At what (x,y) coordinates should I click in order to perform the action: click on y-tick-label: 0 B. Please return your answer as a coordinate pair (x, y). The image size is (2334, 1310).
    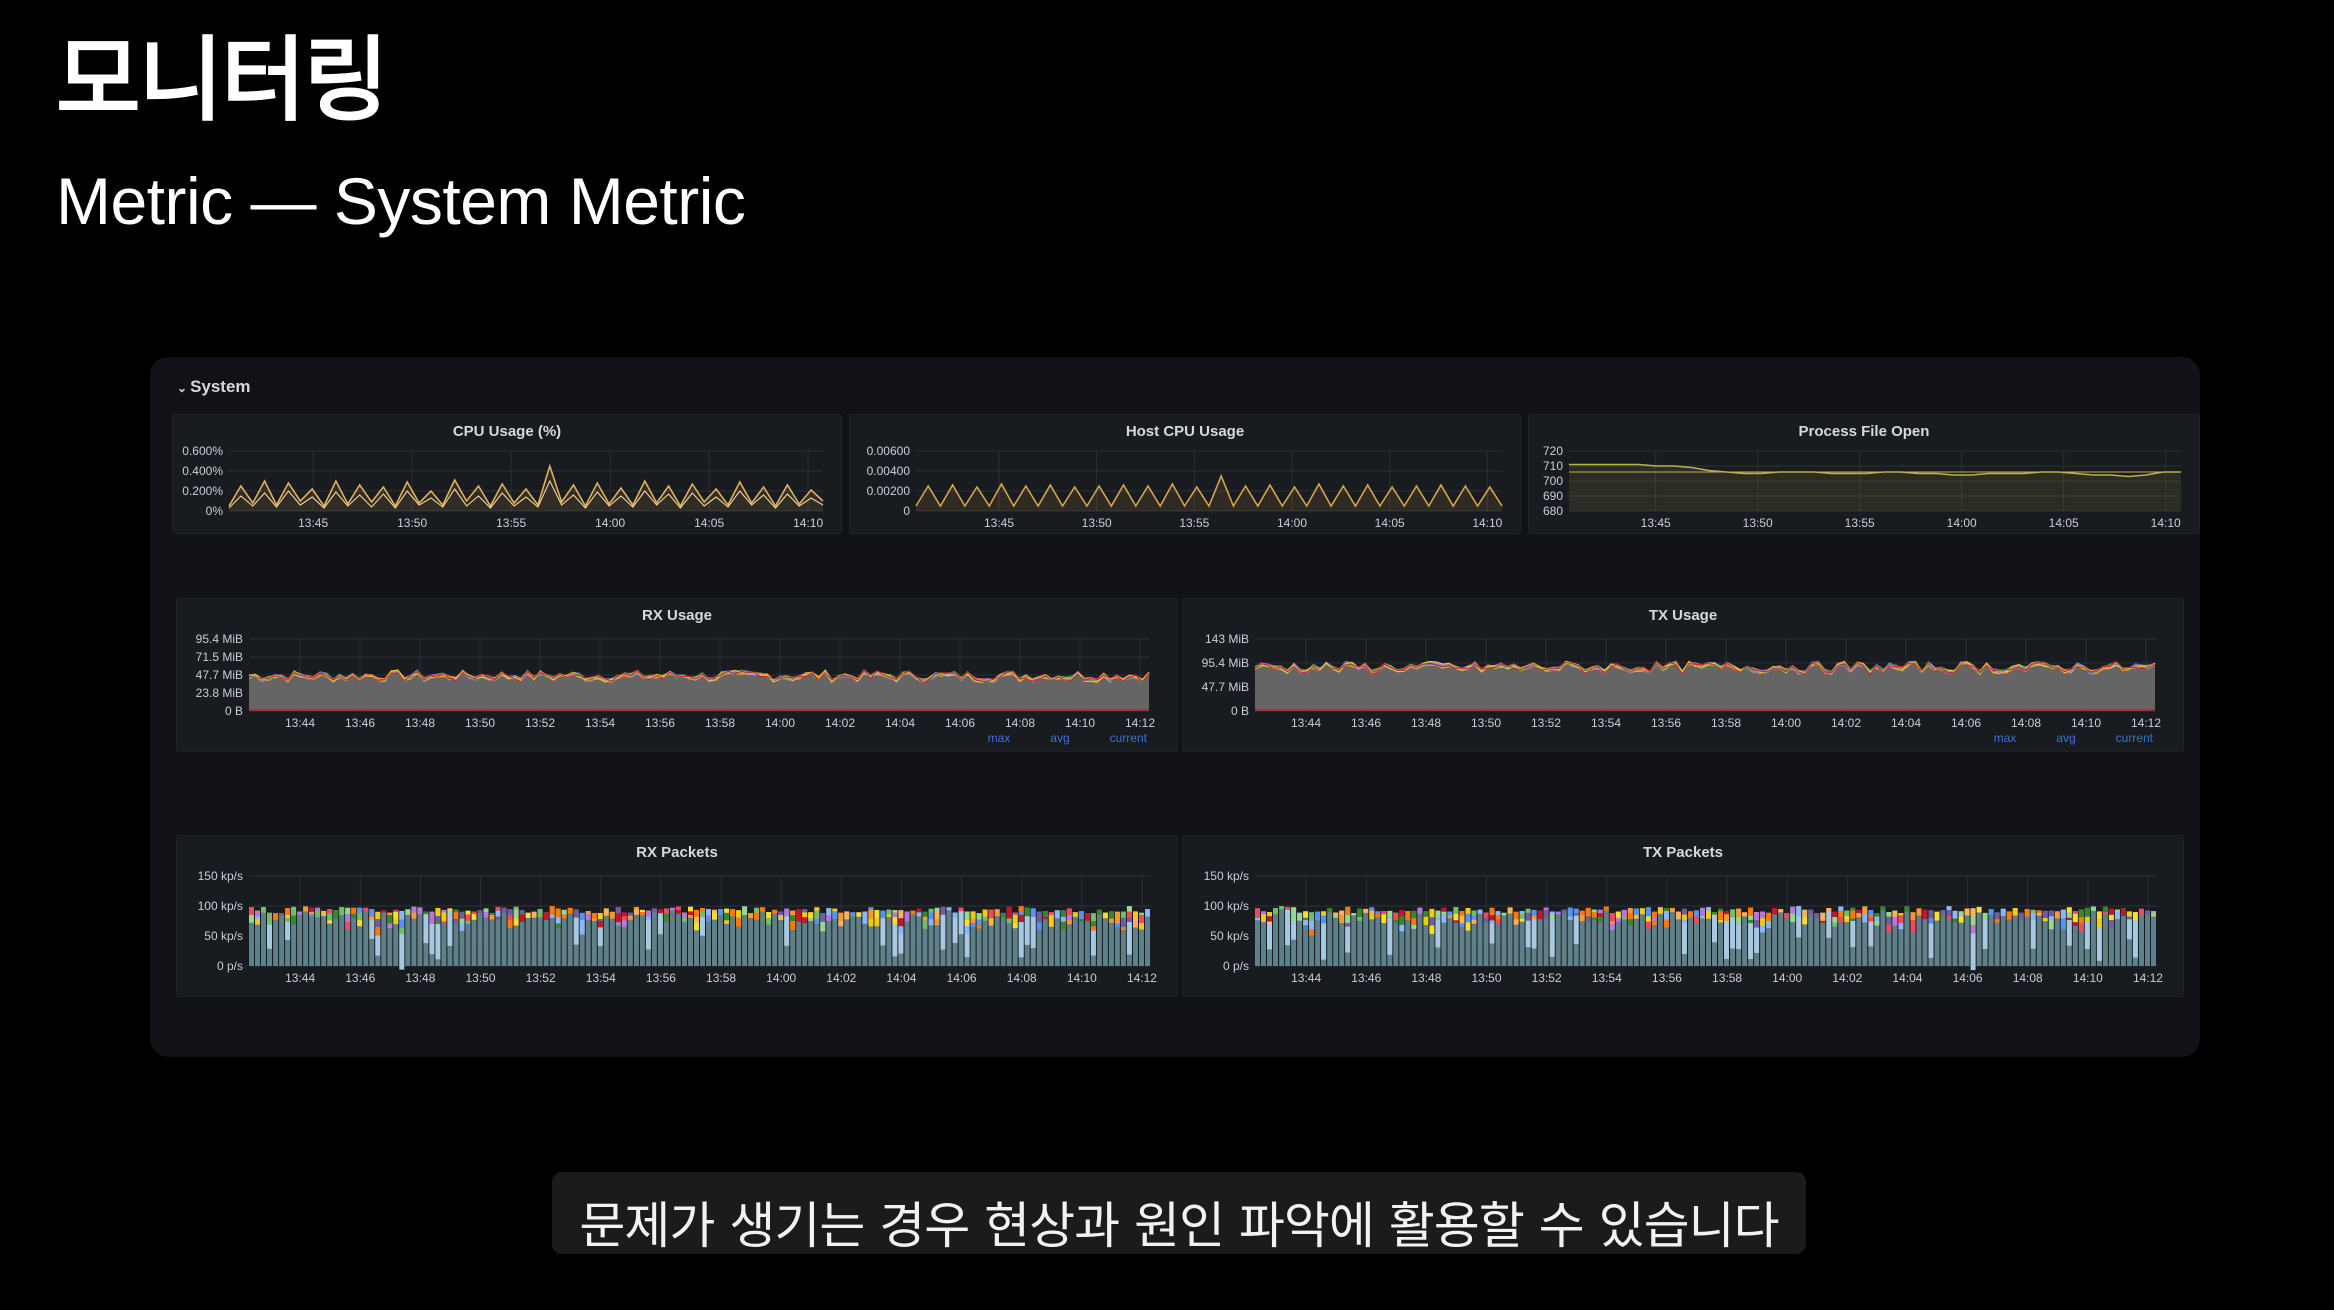
    Looking at the image, I should click on (234, 711).